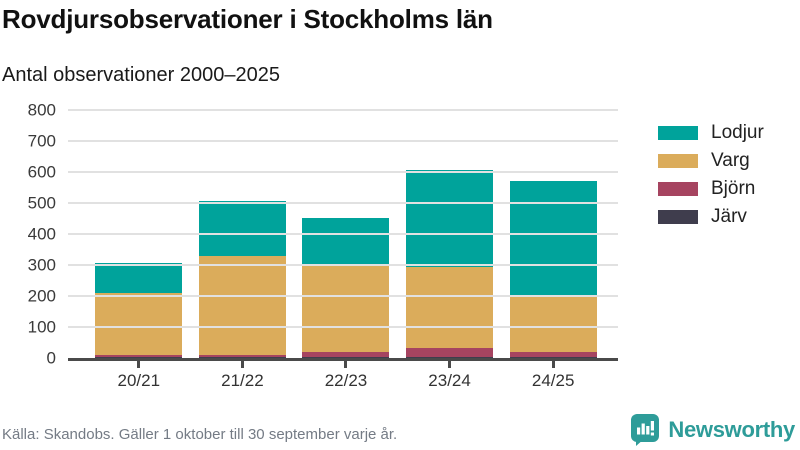 The image size is (800, 450). I want to click on y-tick-label: 600, so click(41, 172).